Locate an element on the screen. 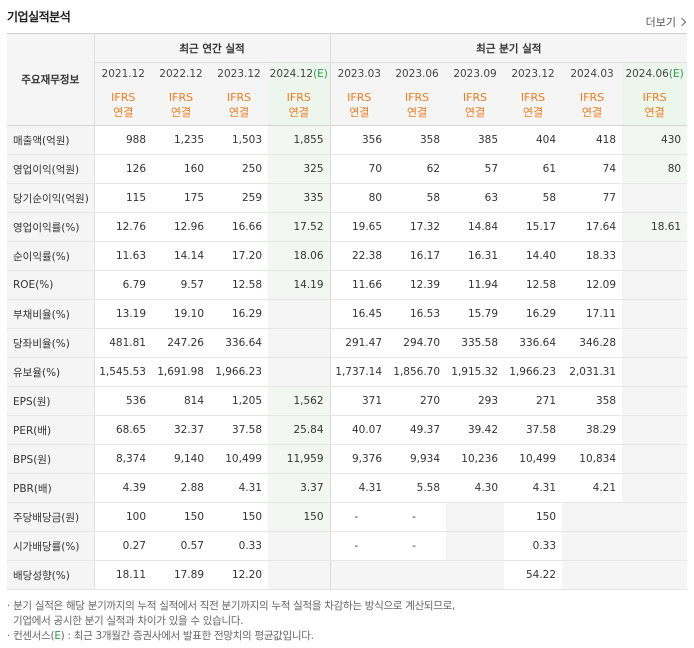 The image size is (694, 648). value-cell: 62 is located at coordinates (417, 169).